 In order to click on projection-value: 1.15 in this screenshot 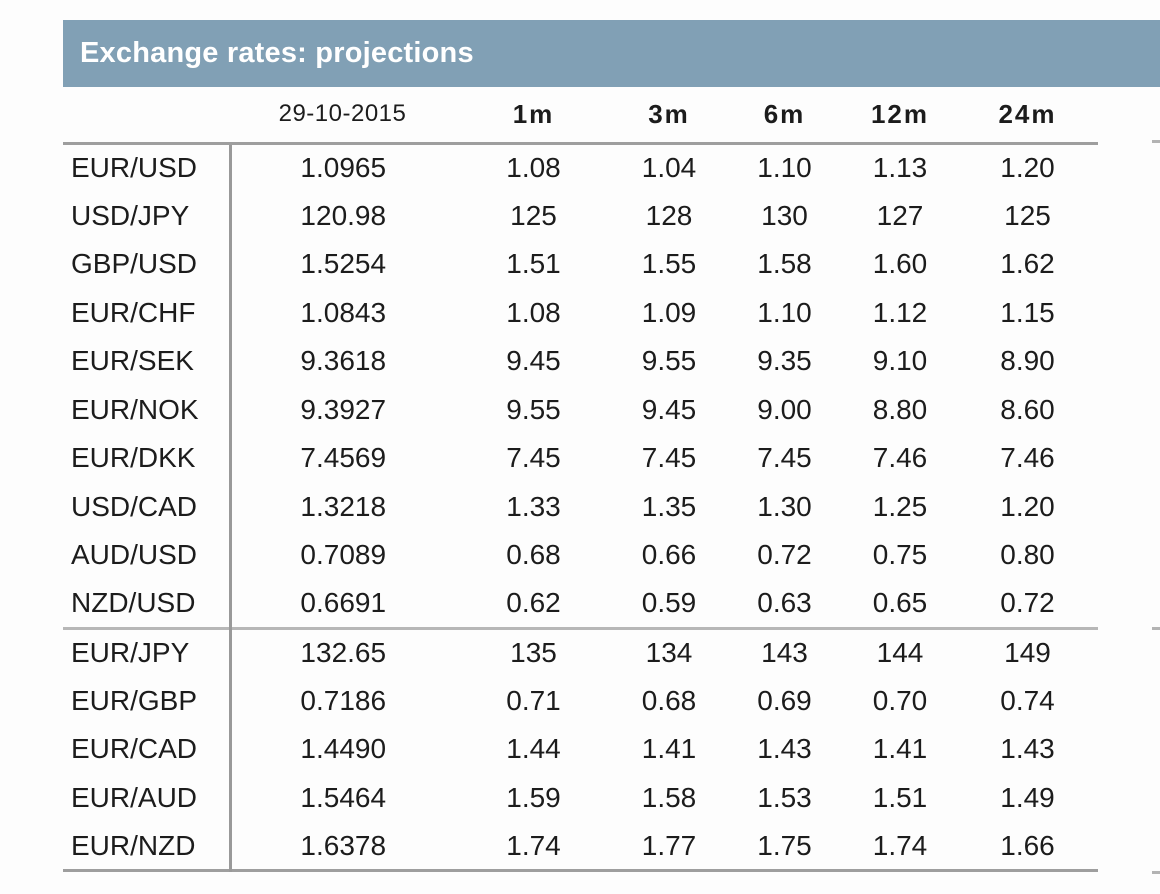, I will do `click(1027, 312)`.